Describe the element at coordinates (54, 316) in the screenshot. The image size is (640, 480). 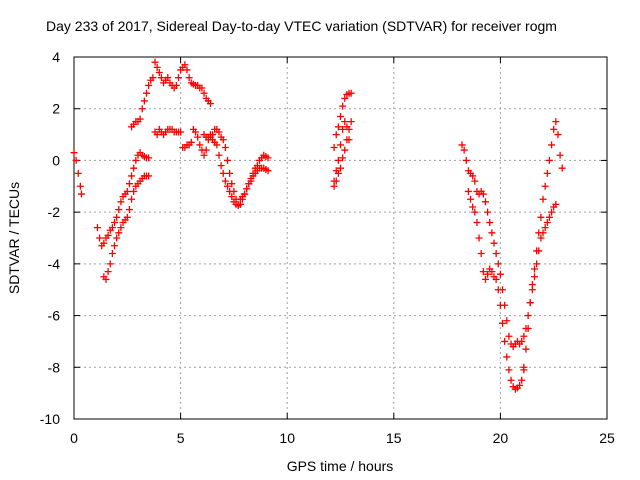
I see `y-tick-label: -6` at that location.